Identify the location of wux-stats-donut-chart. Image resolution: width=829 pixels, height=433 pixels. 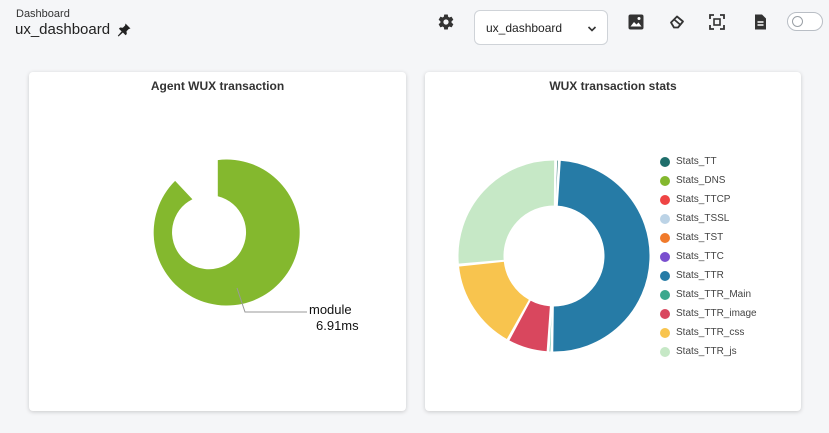
(554, 256).